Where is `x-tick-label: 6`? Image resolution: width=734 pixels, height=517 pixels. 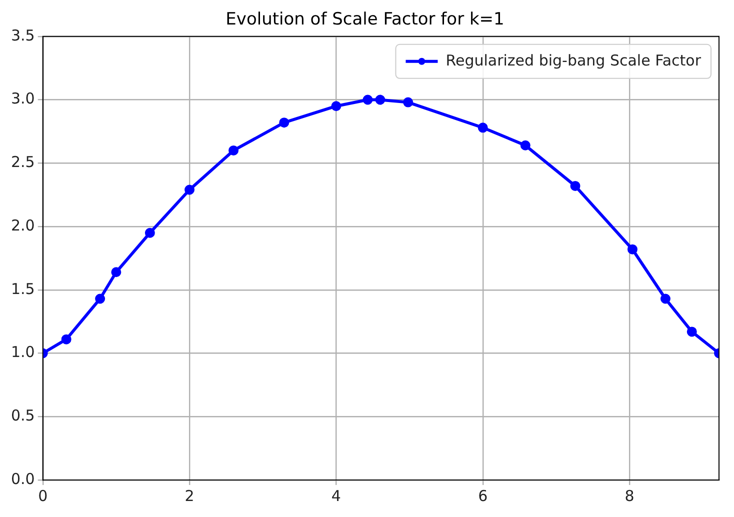 x-tick-label: 6 is located at coordinates (483, 495).